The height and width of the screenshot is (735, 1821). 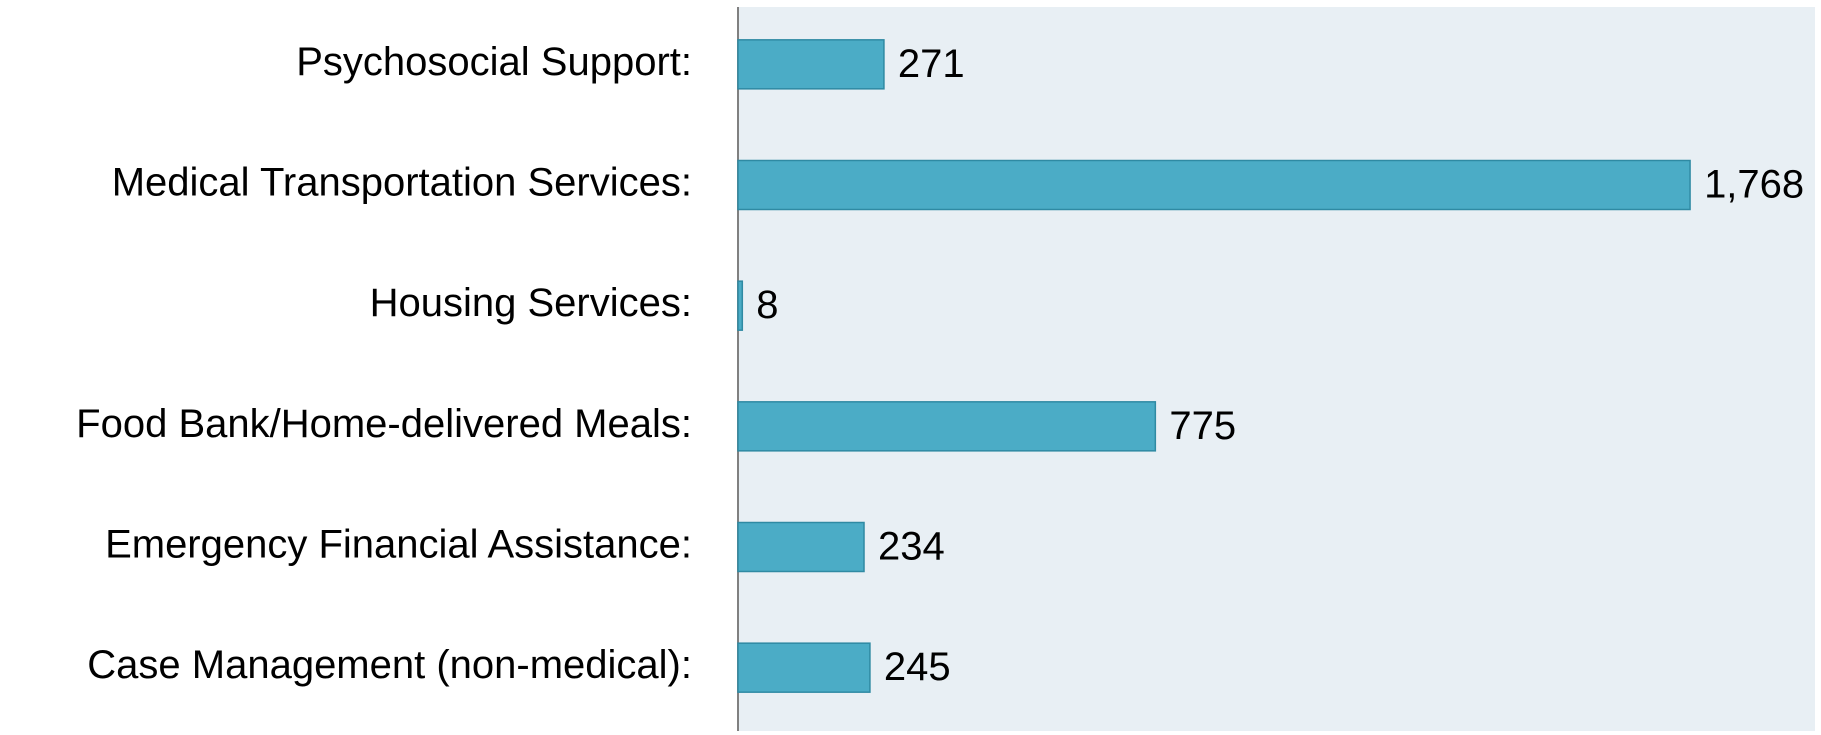 I want to click on category-label: Medical Transportation Services:, so click(x=402, y=183).